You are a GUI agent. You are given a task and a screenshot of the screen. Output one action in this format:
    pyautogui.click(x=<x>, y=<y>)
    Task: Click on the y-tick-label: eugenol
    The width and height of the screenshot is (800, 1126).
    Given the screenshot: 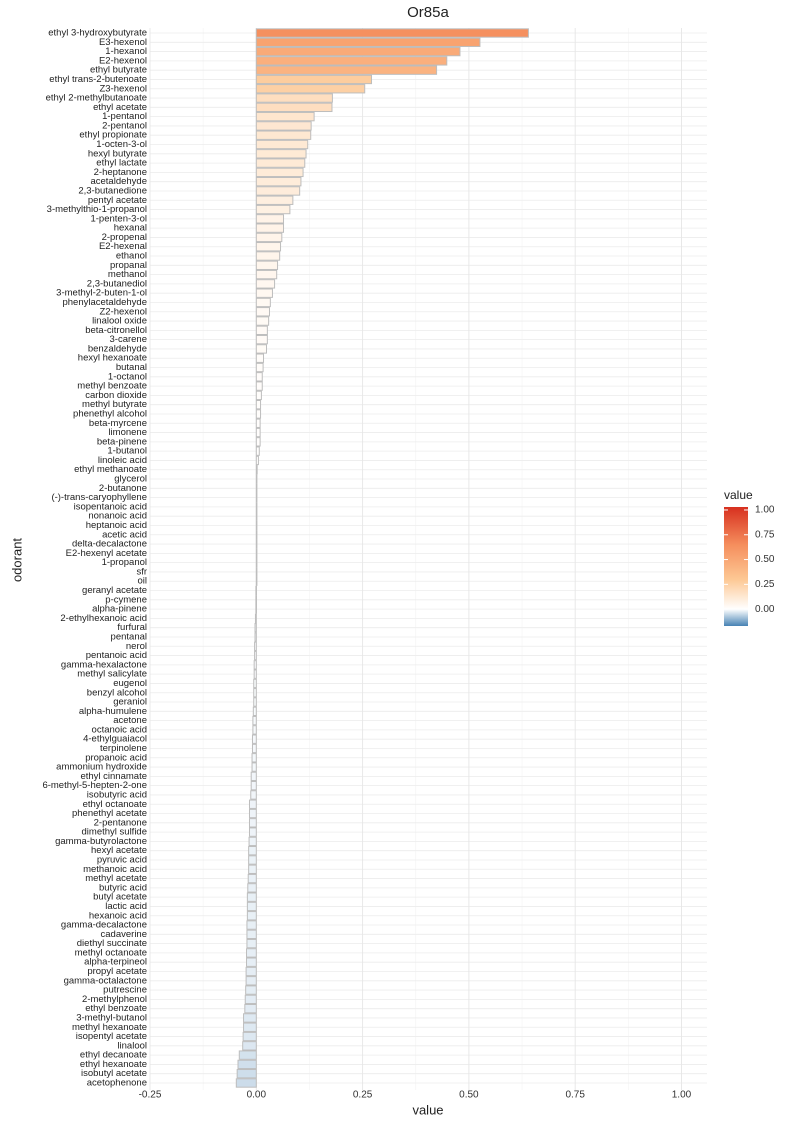 What is the action you would take?
    pyautogui.click(x=130, y=683)
    